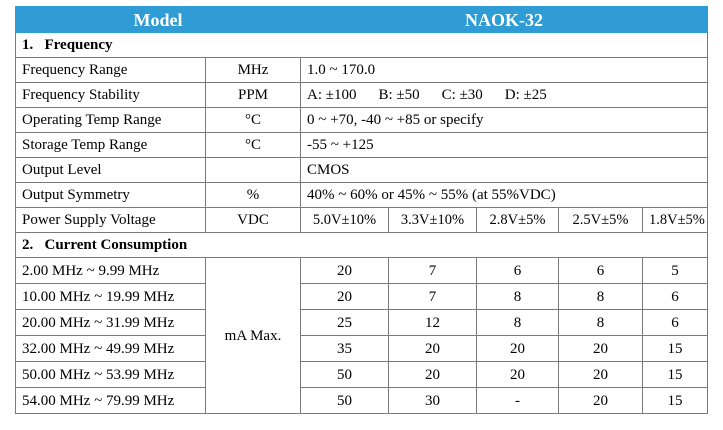 The image size is (723, 430). I want to click on table-row: 32.00 MHz ~ 49.99 MHz 35 20 20 20 15, so click(362, 348).